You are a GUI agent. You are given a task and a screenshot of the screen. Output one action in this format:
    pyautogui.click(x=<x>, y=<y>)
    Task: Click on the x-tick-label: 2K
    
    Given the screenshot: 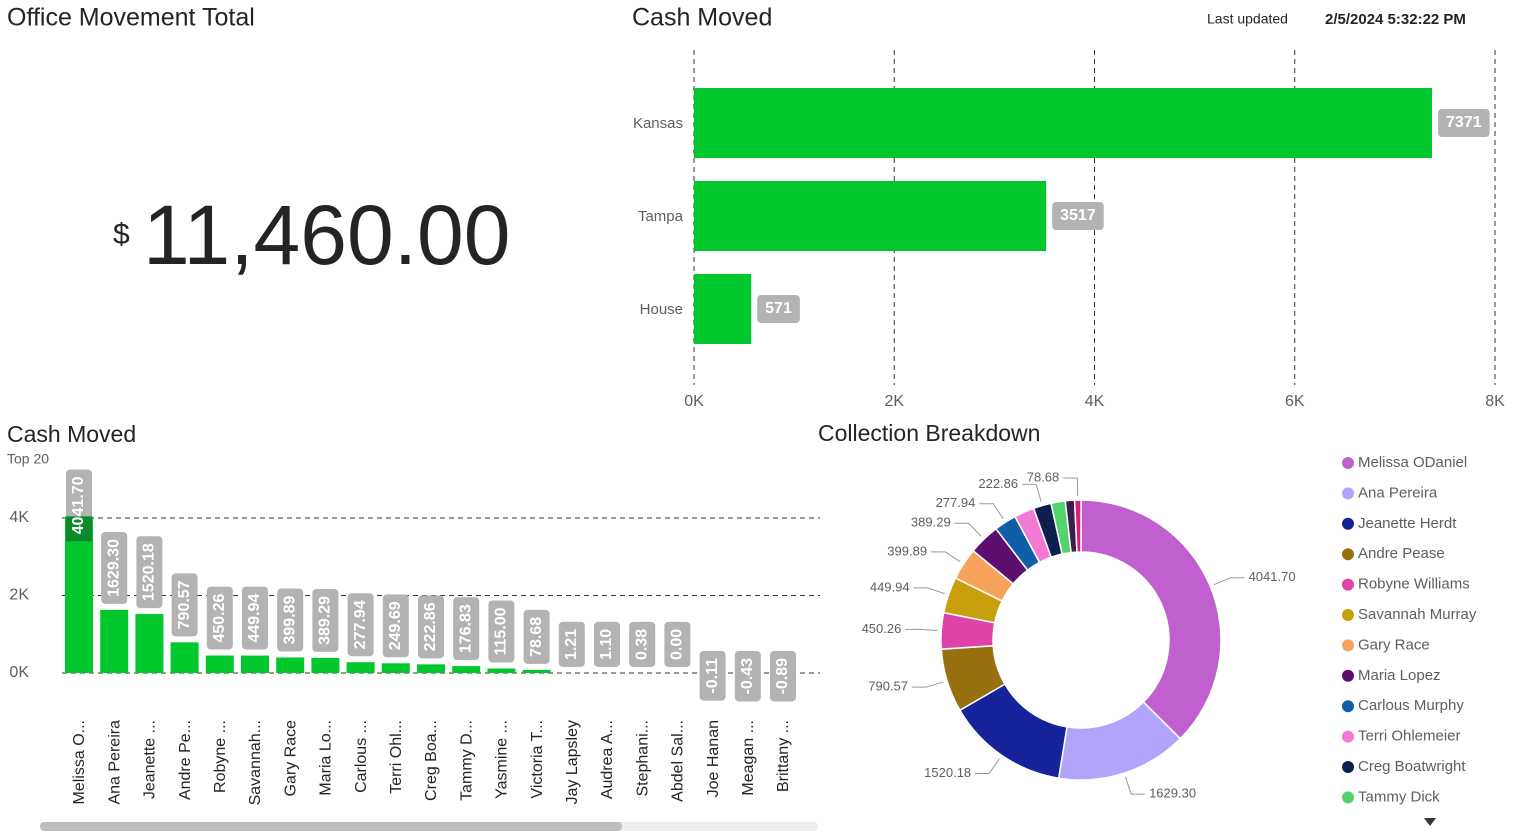 What is the action you would take?
    pyautogui.click(x=894, y=401)
    